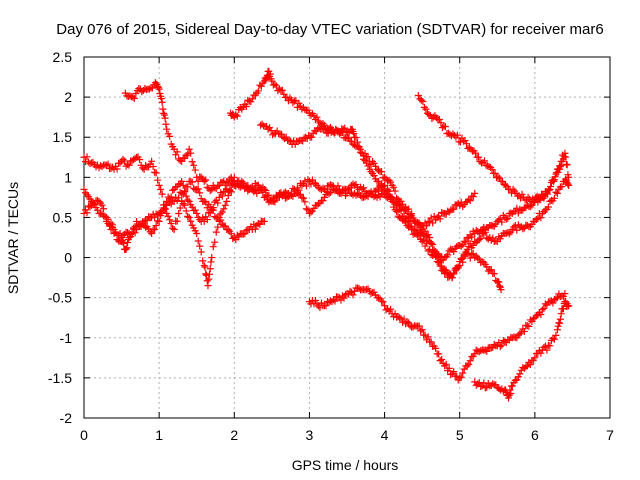 The width and height of the screenshot is (640, 480). I want to click on y-tick-label: -1.5, so click(60, 378).